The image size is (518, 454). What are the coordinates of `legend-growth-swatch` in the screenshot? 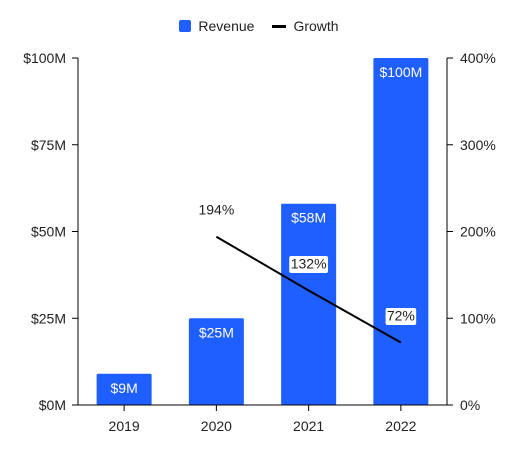 It's located at (279, 26).